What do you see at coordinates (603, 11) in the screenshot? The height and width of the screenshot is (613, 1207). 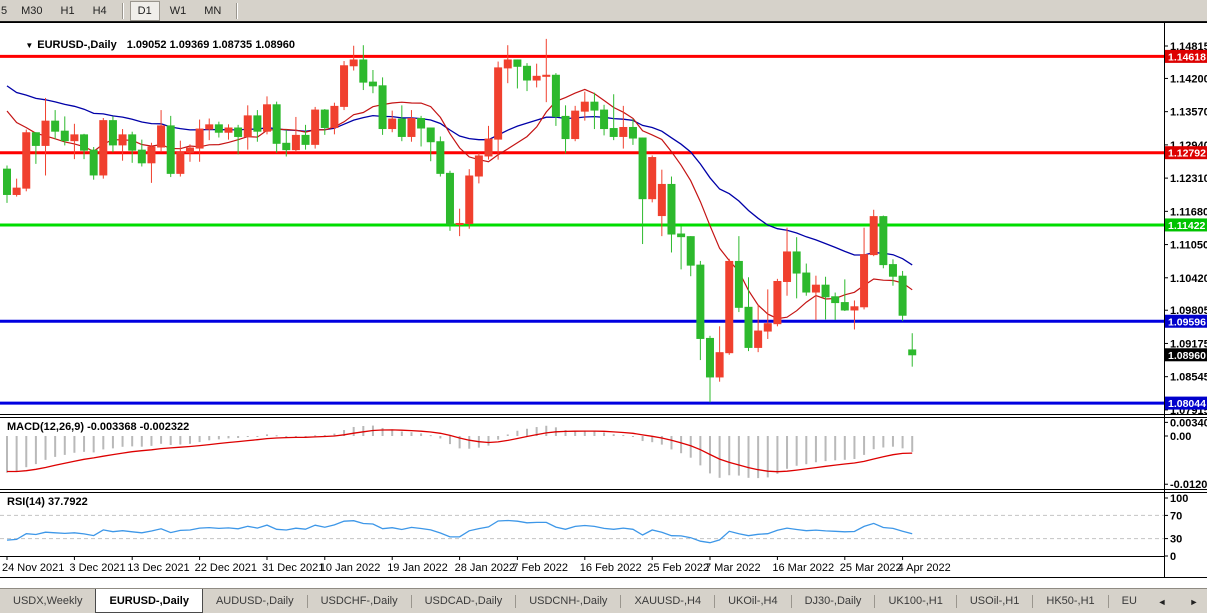 I see `timeframe-toolbar: 5 M30 H1 H4 D1 W1 MN` at bounding box center [603, 11].